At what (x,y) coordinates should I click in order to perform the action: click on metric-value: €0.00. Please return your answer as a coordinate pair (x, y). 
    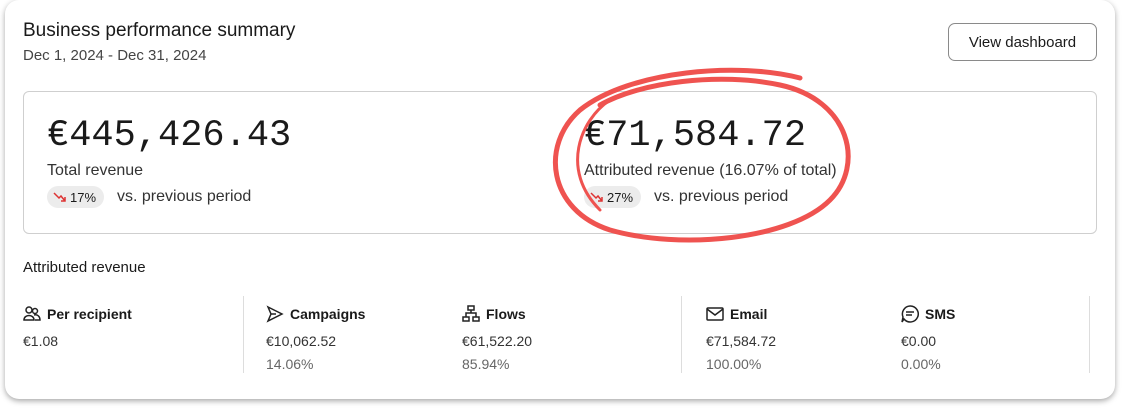
    Looking at the image, I should click on (919, 341).